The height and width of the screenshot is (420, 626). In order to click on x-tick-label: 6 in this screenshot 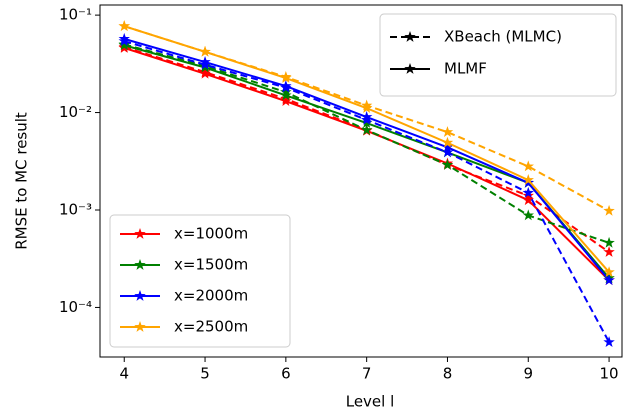, I will do `click(286, 374)`.